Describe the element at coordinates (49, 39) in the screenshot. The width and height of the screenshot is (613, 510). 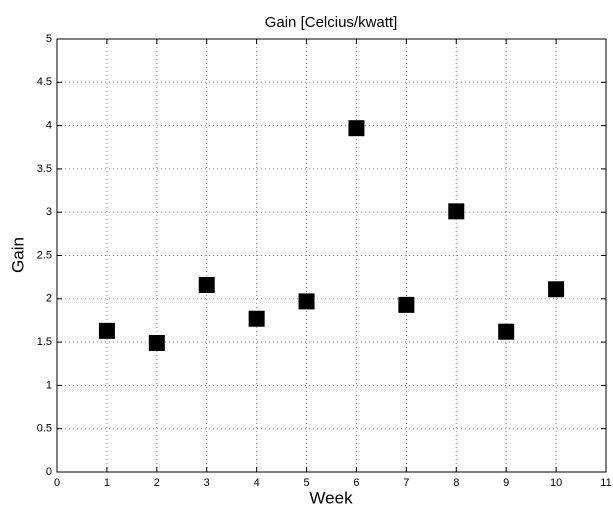
I see `y-tick-label: 5` at that location.